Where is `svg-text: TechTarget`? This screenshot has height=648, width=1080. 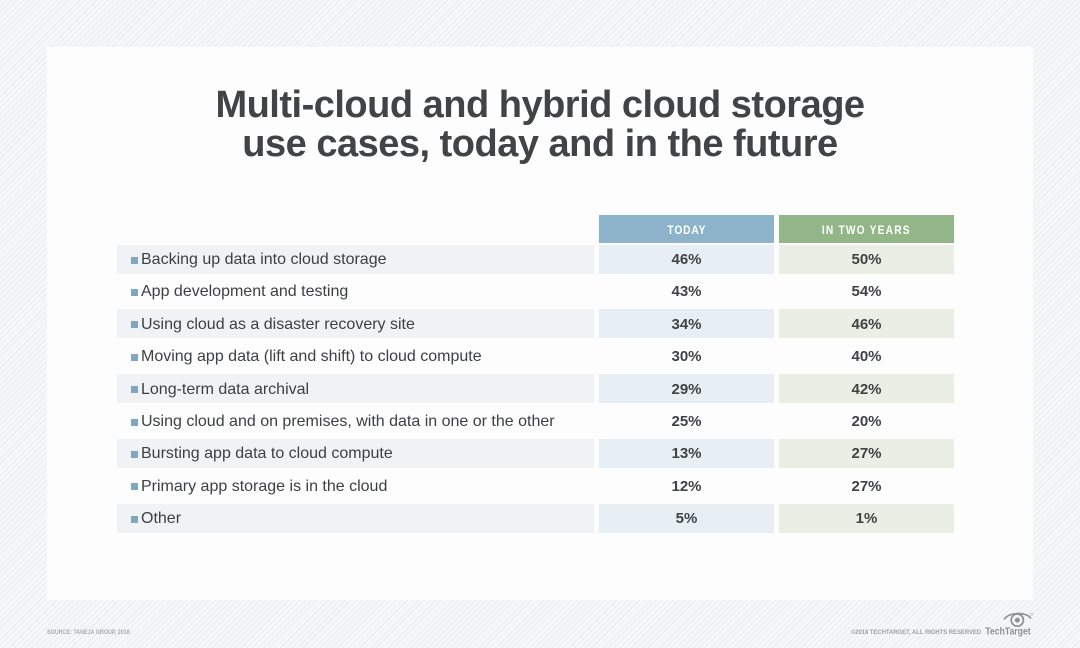
svg-text: TechTarget is located at coordinates (1008, 631).